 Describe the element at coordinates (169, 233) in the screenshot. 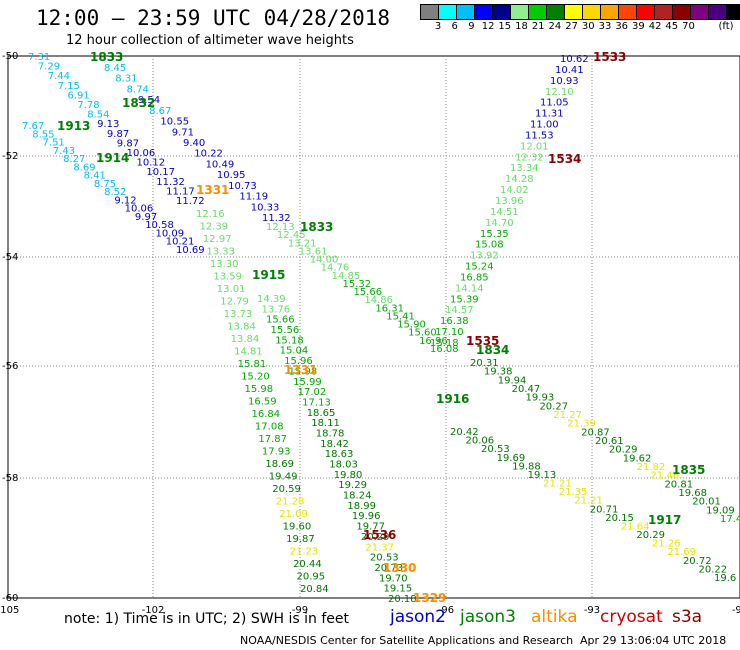

I see `wave-height-label: 10.09` at that location.